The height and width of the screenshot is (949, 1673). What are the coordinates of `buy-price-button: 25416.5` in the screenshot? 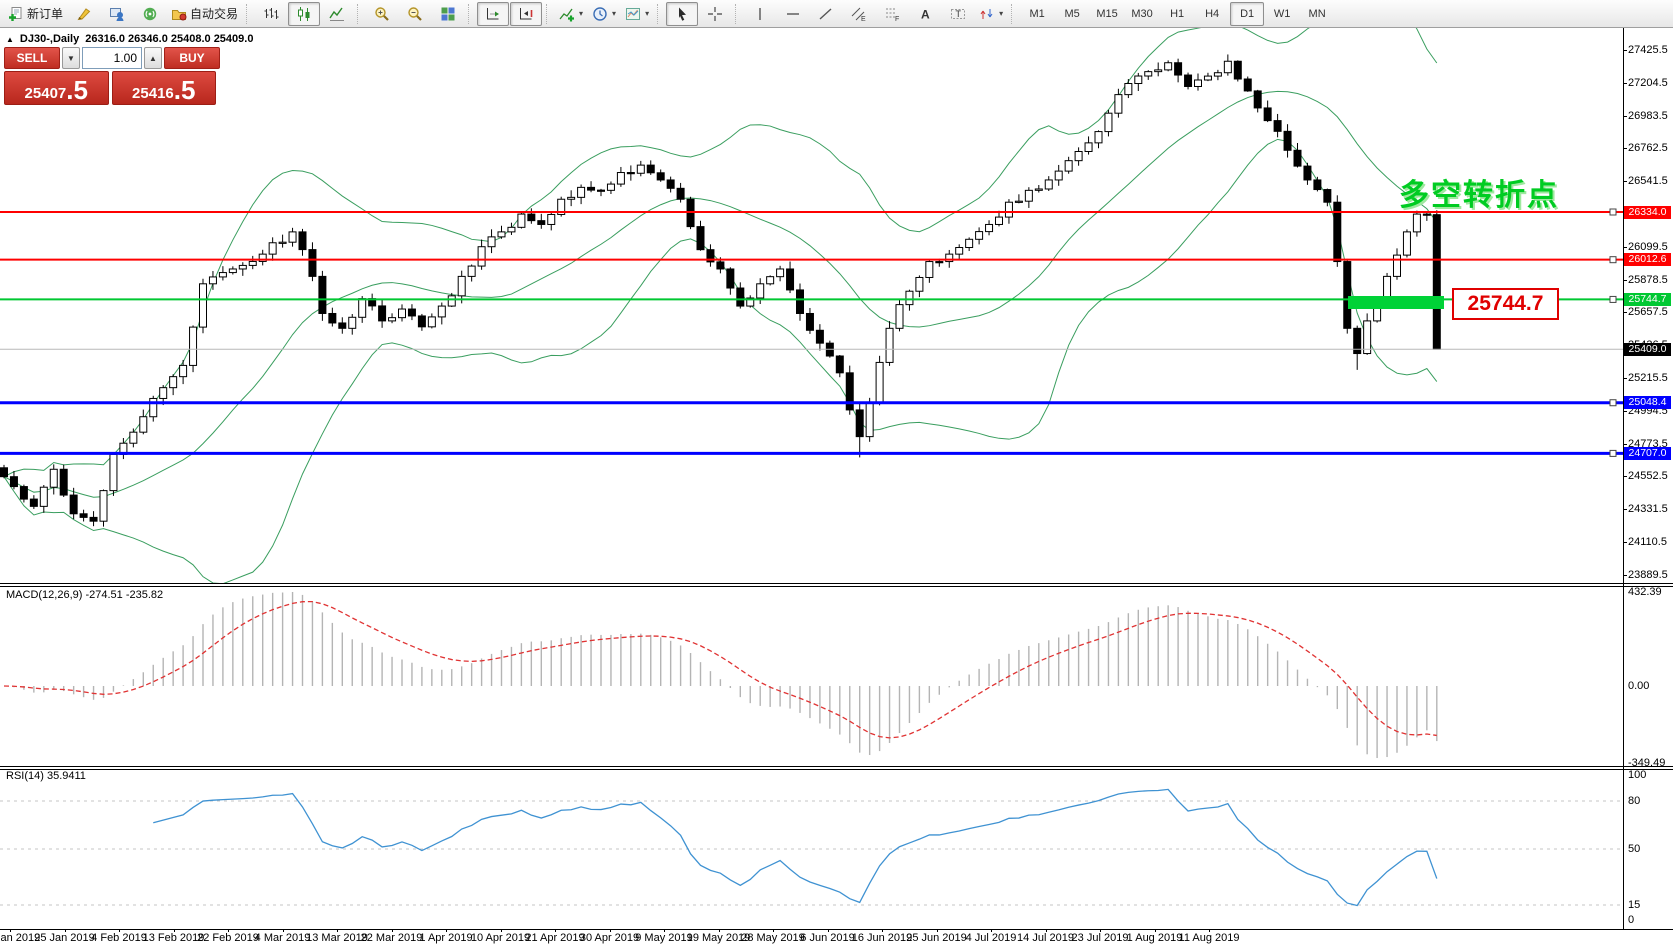 It's located at (163, 88).